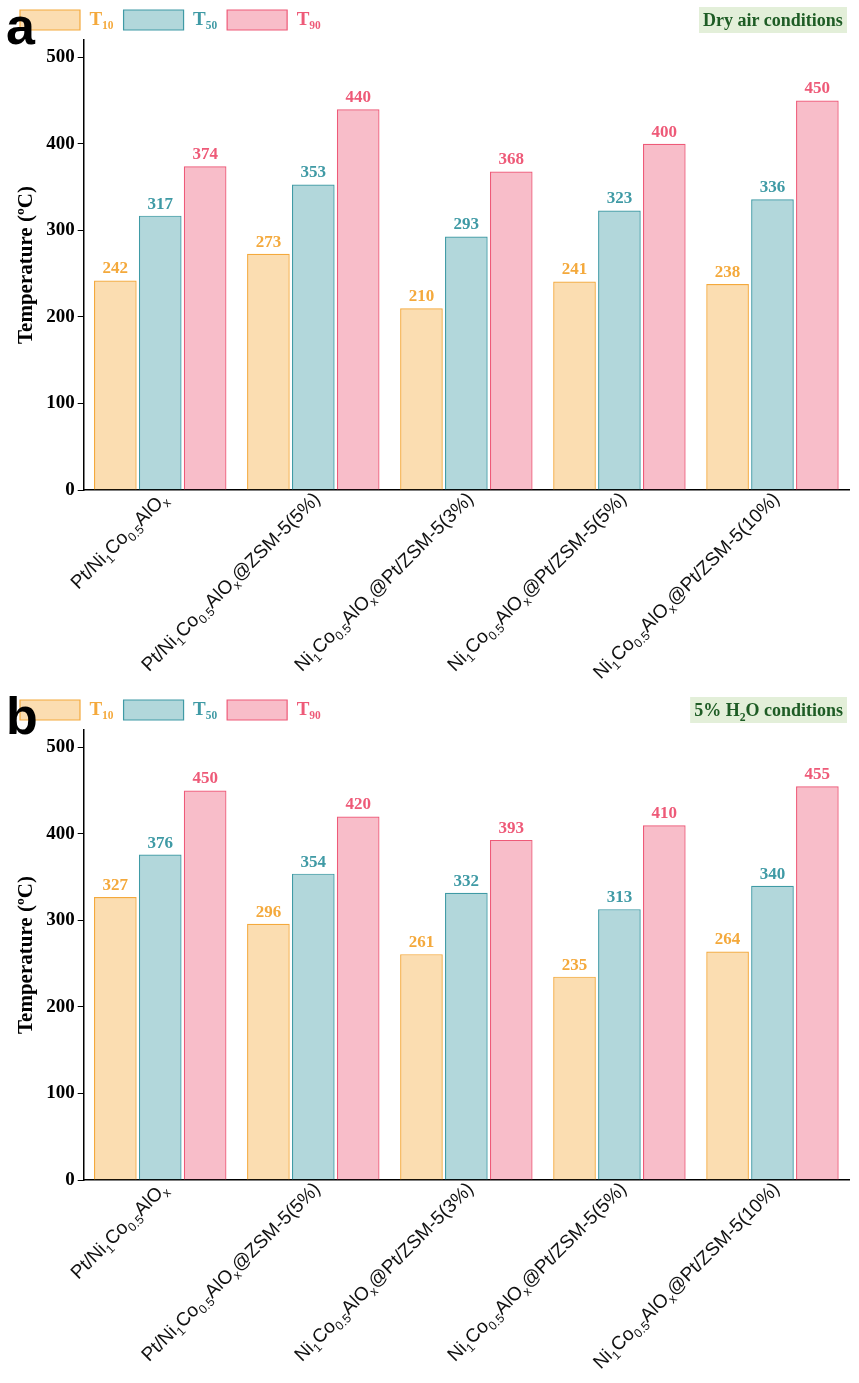 The width and height of the screenshot is (859, 1383). I want to click on data-label: 273, so click(268, 241).